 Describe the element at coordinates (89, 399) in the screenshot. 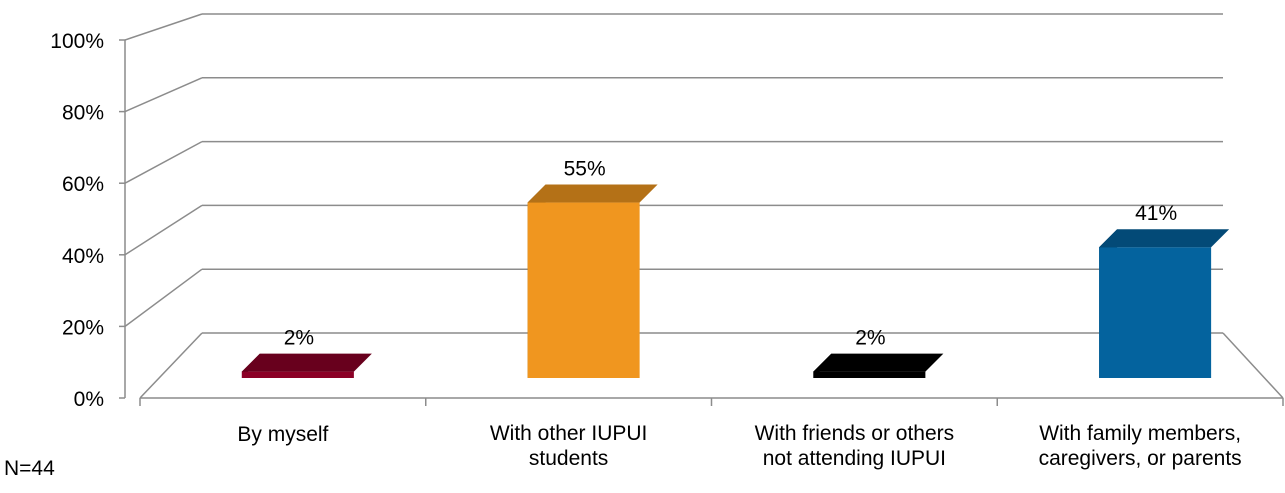

I see `y-tick-label: 0%` at that location.